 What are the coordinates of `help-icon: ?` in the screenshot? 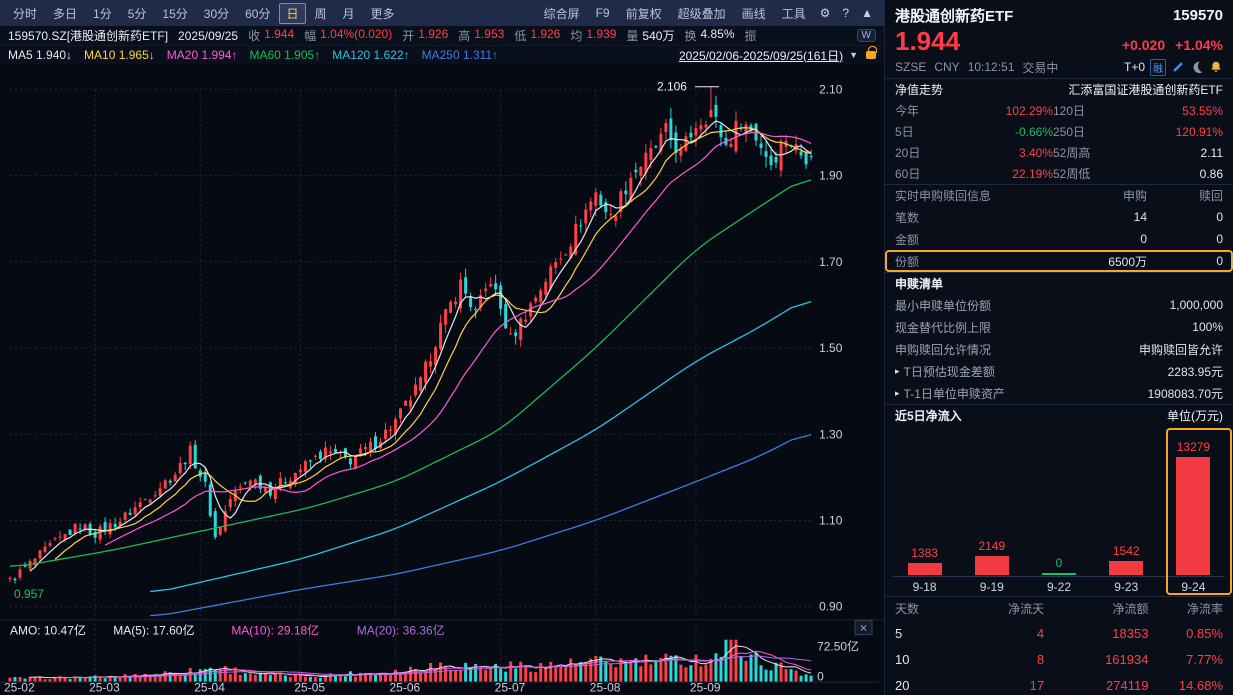 It's located at (846, 13).